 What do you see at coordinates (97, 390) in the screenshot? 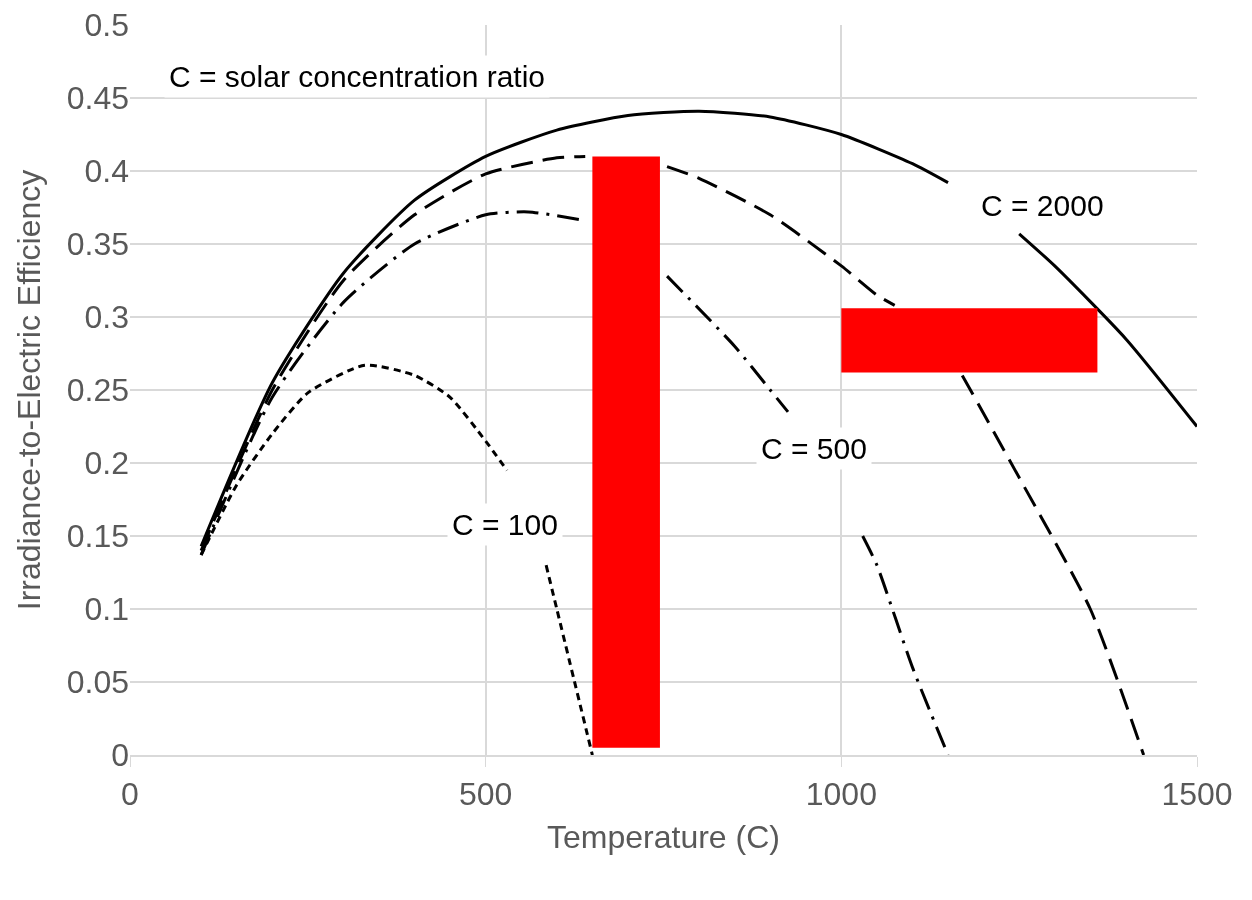
I see `y-tick-label: 0.25` at bounding box center [97, 390].